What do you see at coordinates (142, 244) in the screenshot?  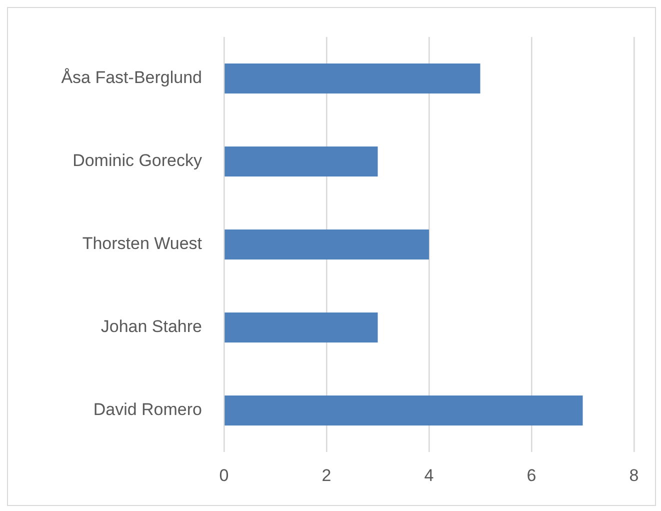 I see `y-tick-label: Thorsten Wuest` at bounding box center [142, 244].